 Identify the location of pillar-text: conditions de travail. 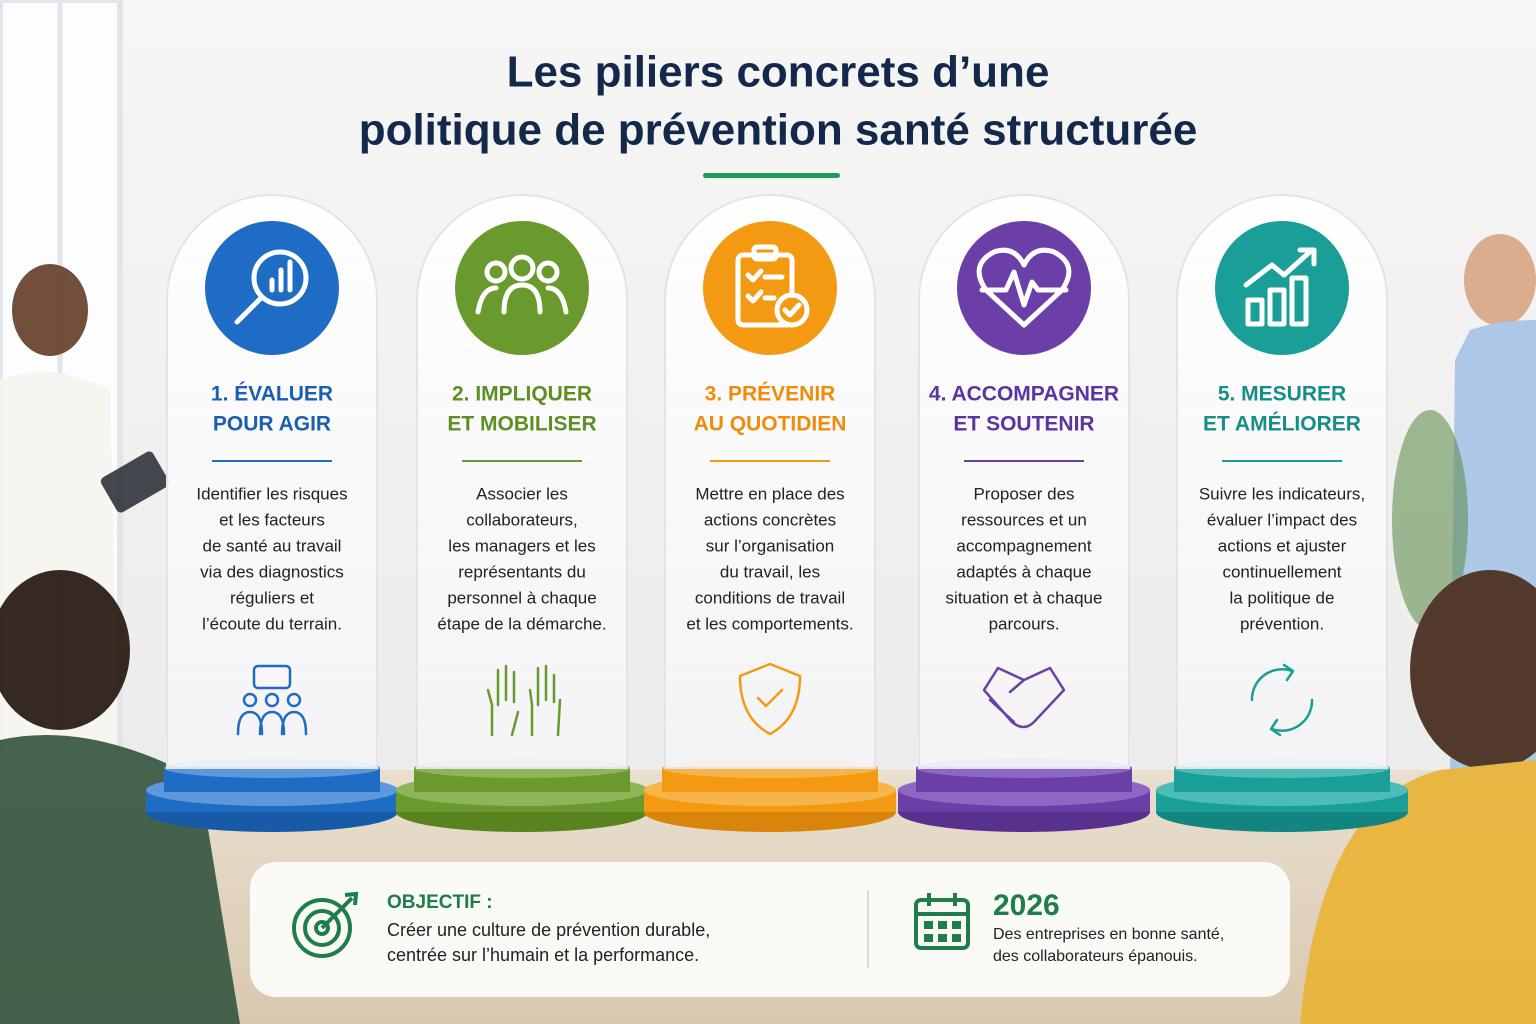
(770, 597).